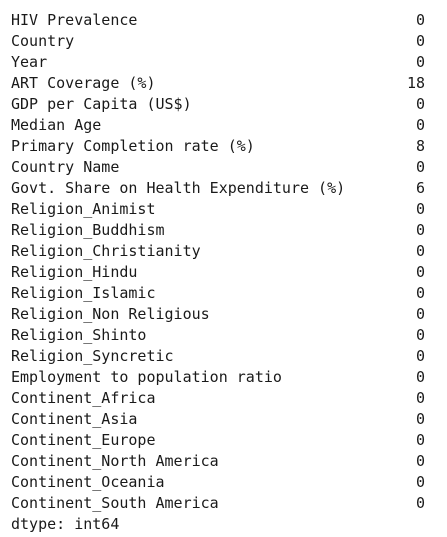 The image size is (447, 537). I want to click on row-label: GDP per Capita (US$), so click(101, 104).